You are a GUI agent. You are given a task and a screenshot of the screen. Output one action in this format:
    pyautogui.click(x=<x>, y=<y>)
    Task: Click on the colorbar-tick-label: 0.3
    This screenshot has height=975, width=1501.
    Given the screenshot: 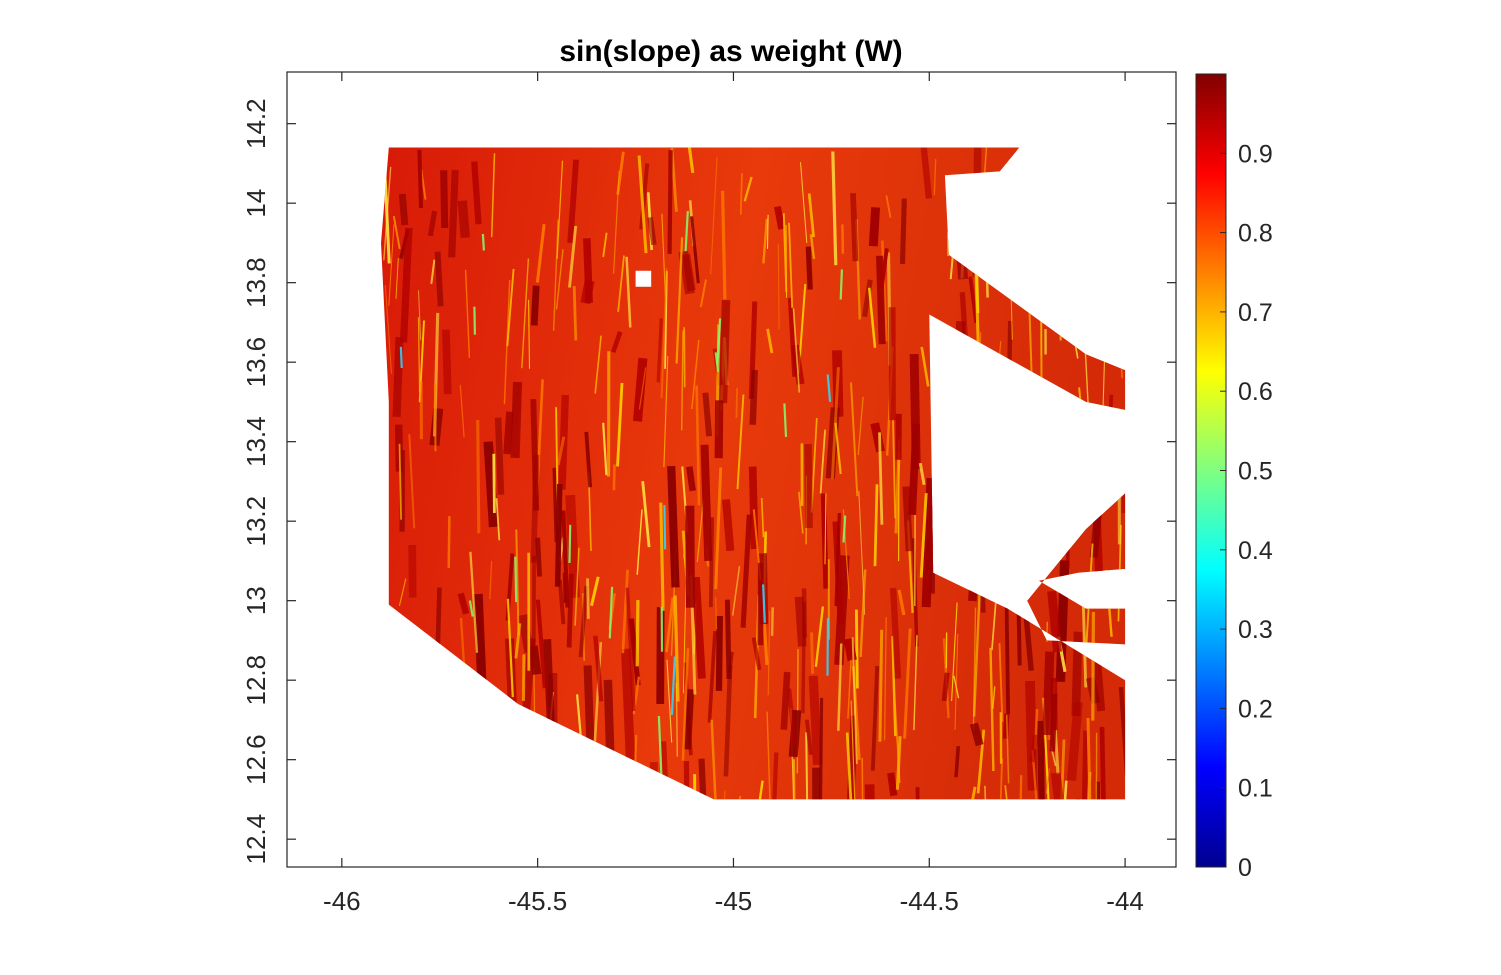 What is the action you would take?
    pyautogui.click(x=1255, y=630)
    